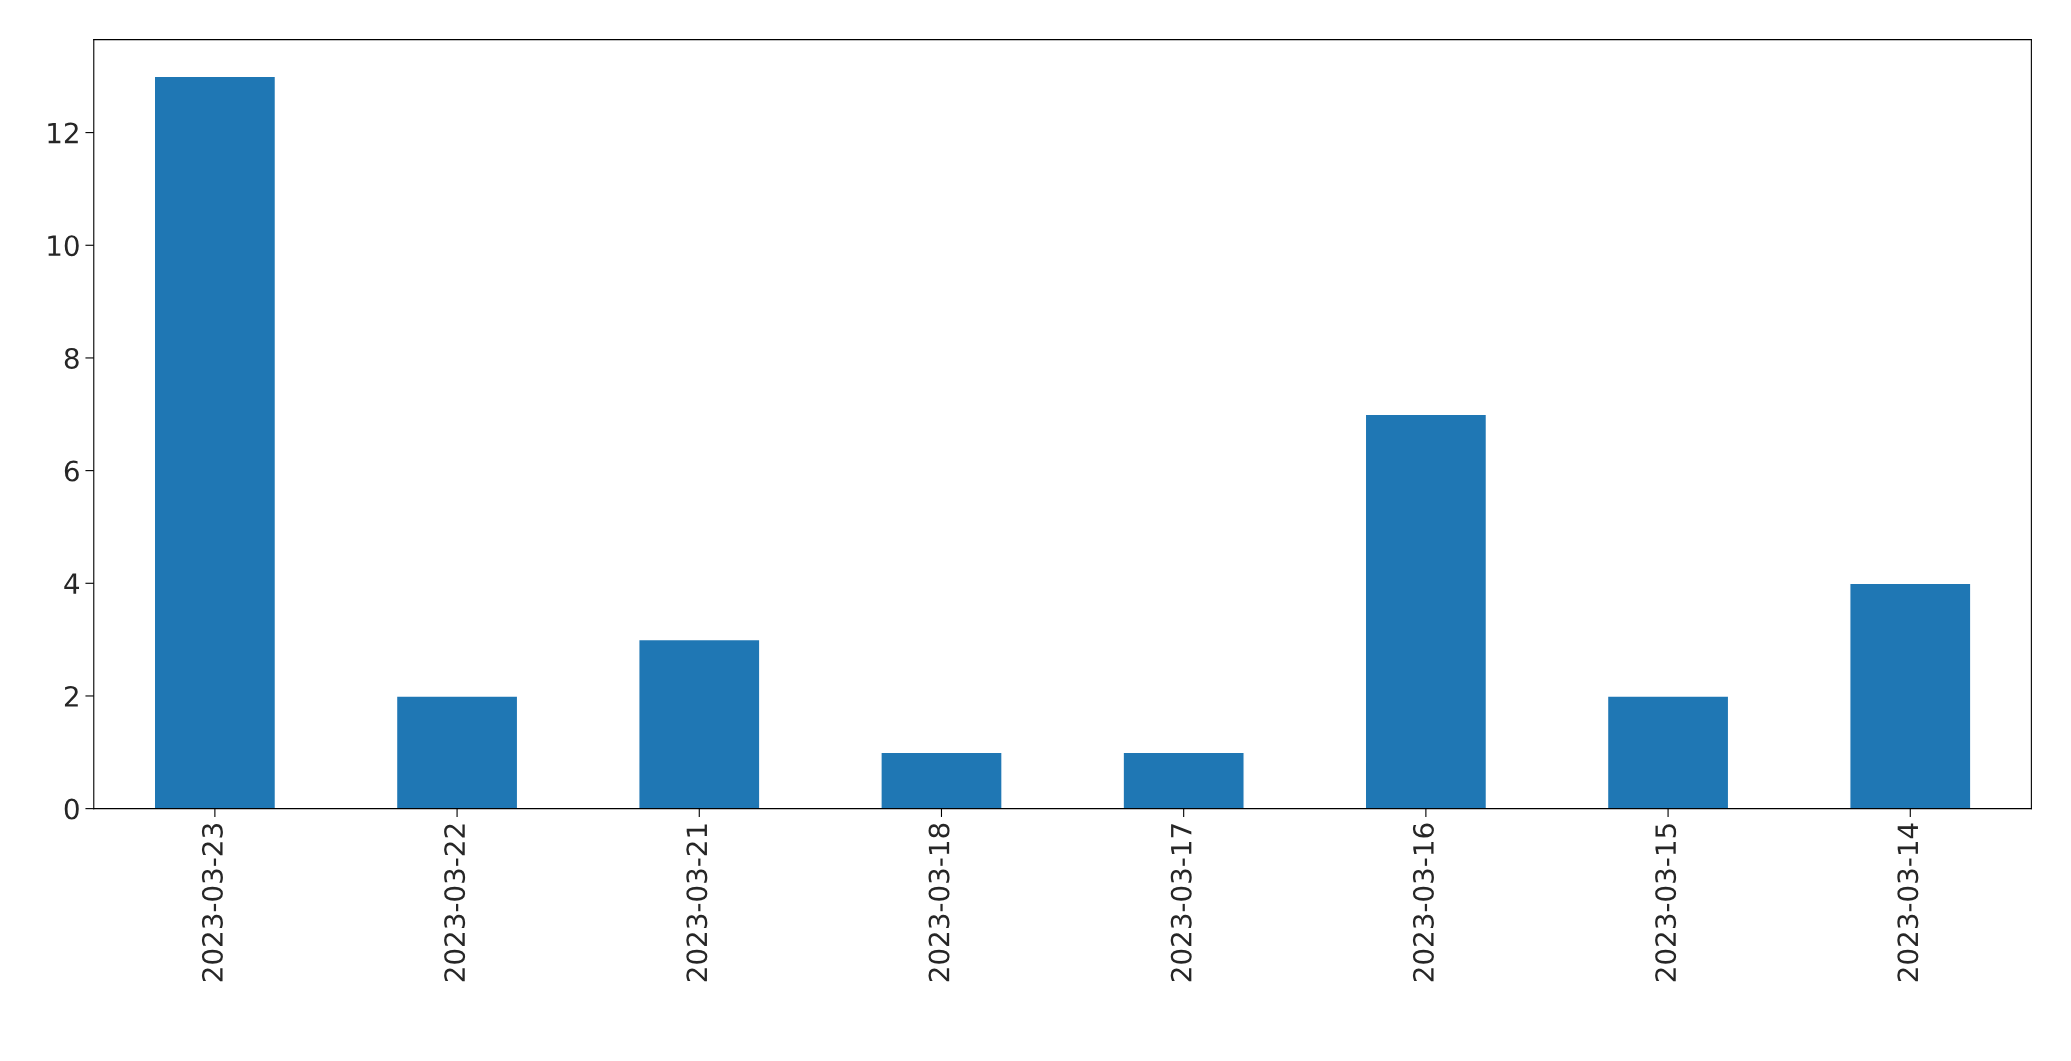  I want to click on y-tick-label: 12, so click(63, 133).